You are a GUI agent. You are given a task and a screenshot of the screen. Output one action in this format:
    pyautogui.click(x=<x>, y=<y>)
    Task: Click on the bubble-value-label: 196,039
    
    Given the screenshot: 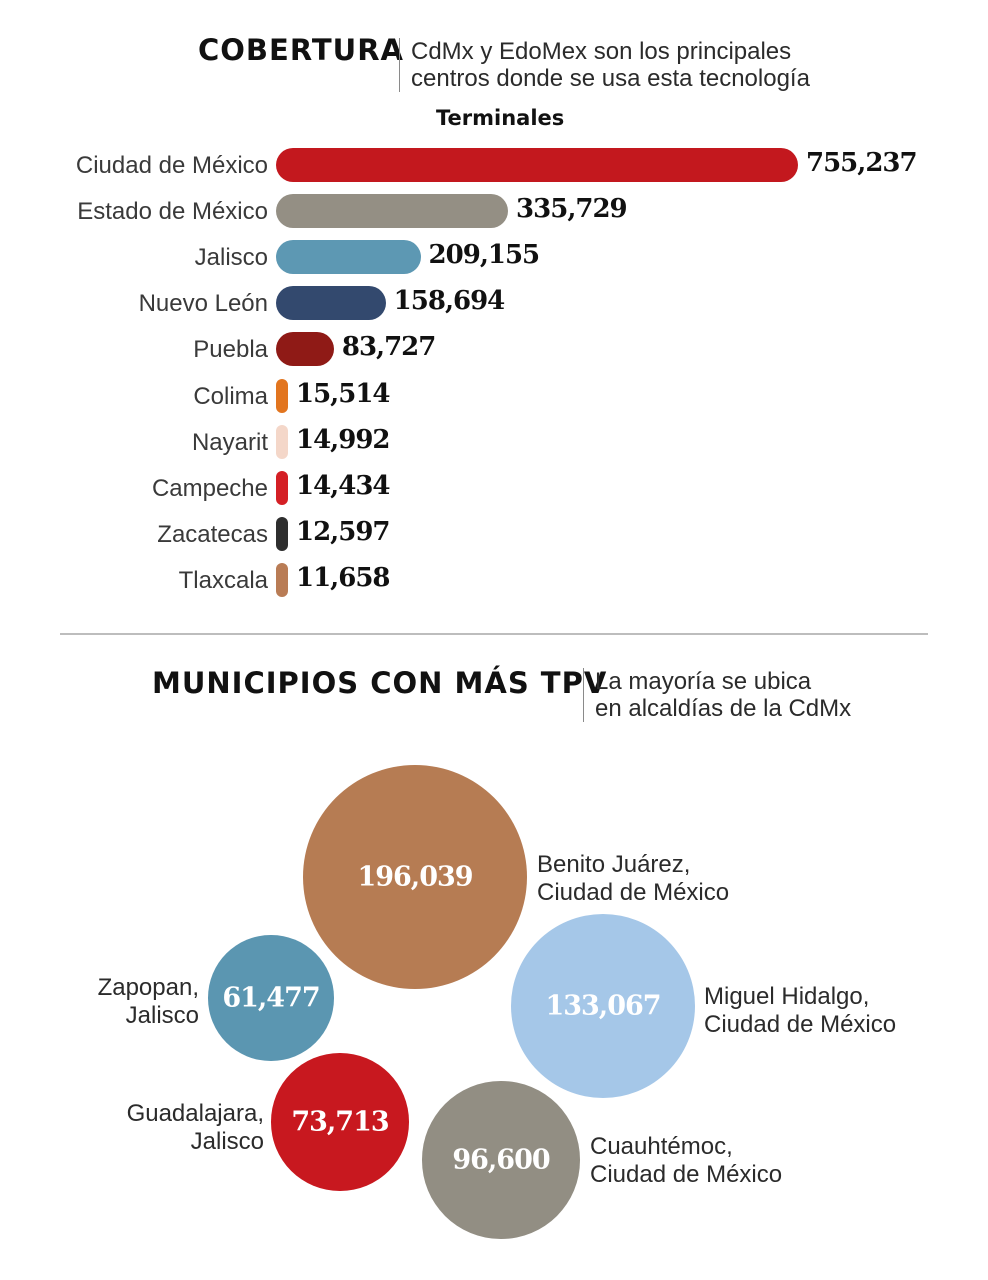 What is the action you would take?
    pyautogui.click(x=415, y=877)
    